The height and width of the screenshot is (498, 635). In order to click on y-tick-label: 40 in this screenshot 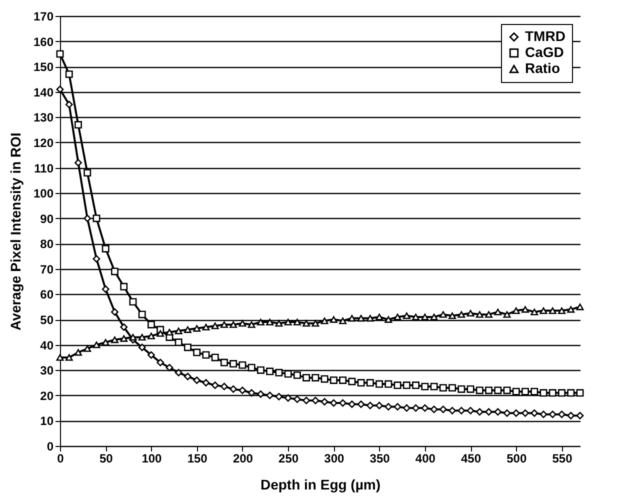, I will do `click(47, 345)`.